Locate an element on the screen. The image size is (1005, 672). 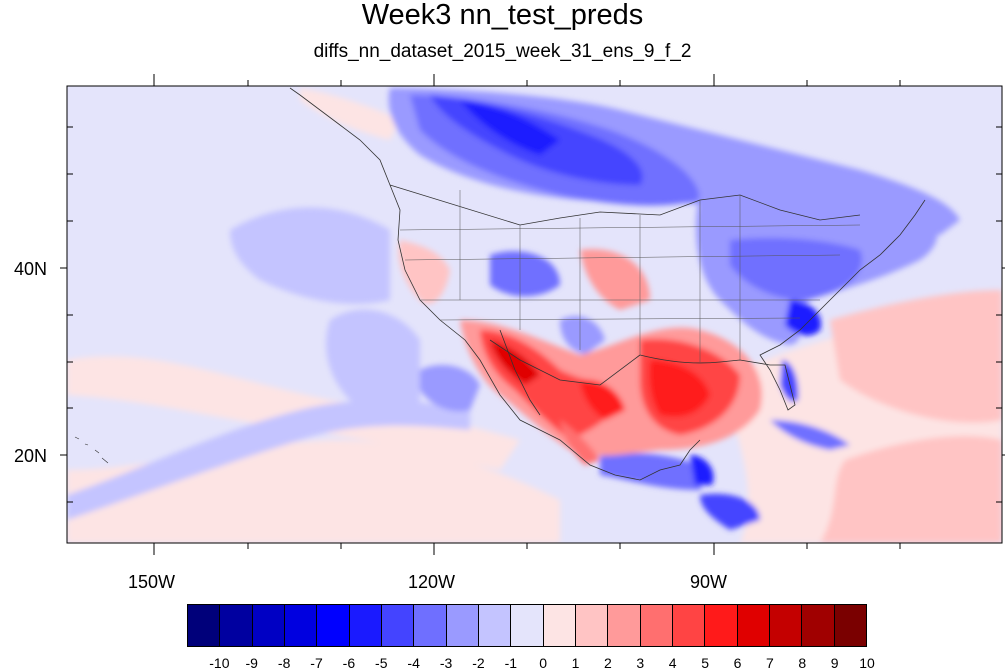
state-borders is located at coordinates (630, 276).